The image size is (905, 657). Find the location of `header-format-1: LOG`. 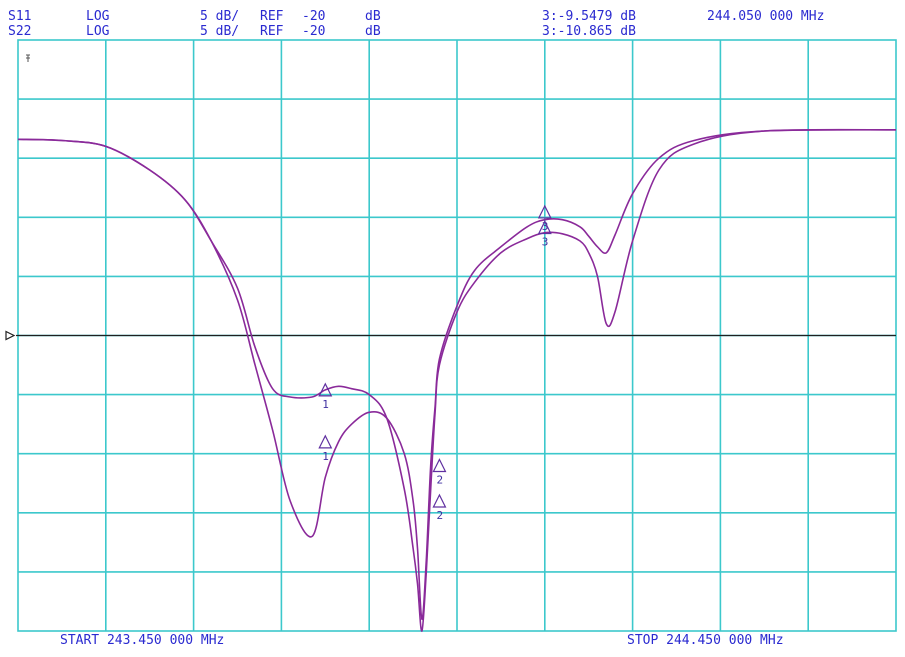

header-format-1: LOG is located at coordinates (98, 16).